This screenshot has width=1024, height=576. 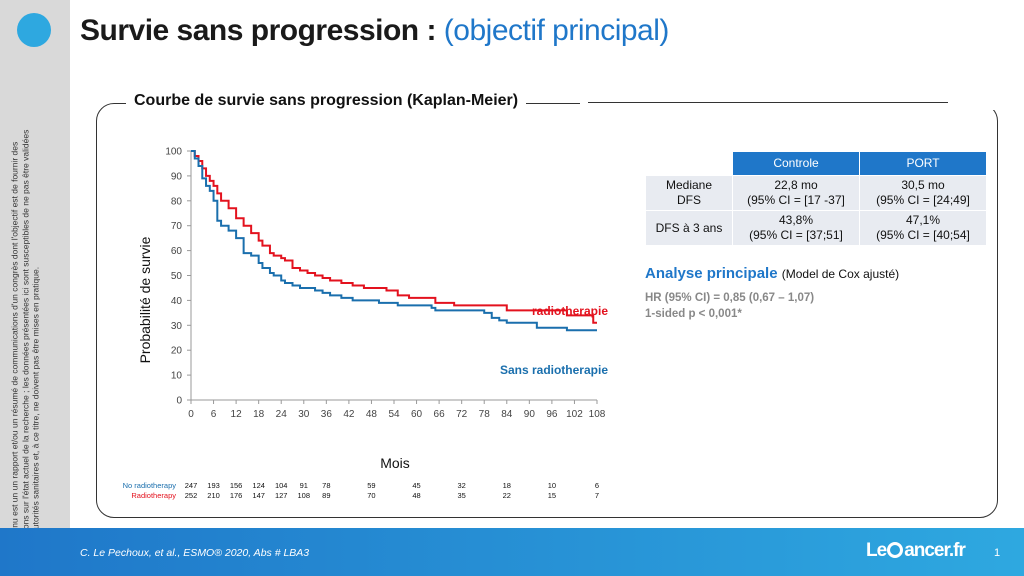 I want to click on at-risk-value: 247, so click(x=191, y=485).